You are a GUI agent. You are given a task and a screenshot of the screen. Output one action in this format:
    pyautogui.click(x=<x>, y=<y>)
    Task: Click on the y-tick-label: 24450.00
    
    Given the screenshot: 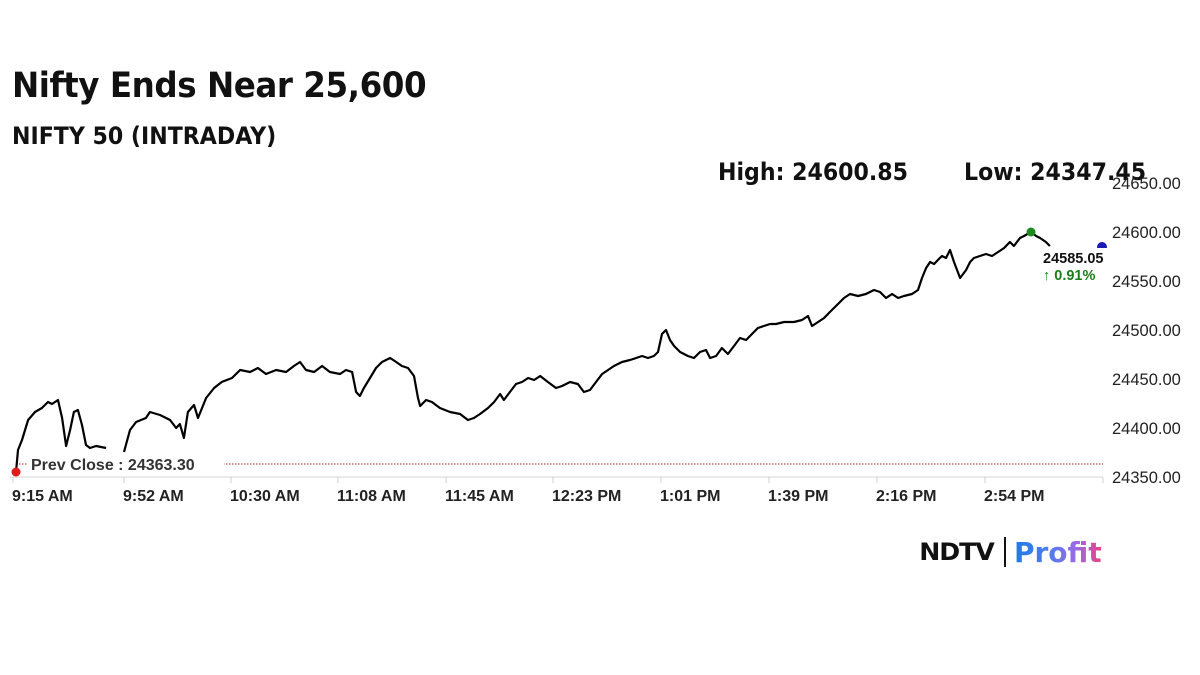 What is the action you would take?
    pyautogui.click(x=1146, y=380)
    